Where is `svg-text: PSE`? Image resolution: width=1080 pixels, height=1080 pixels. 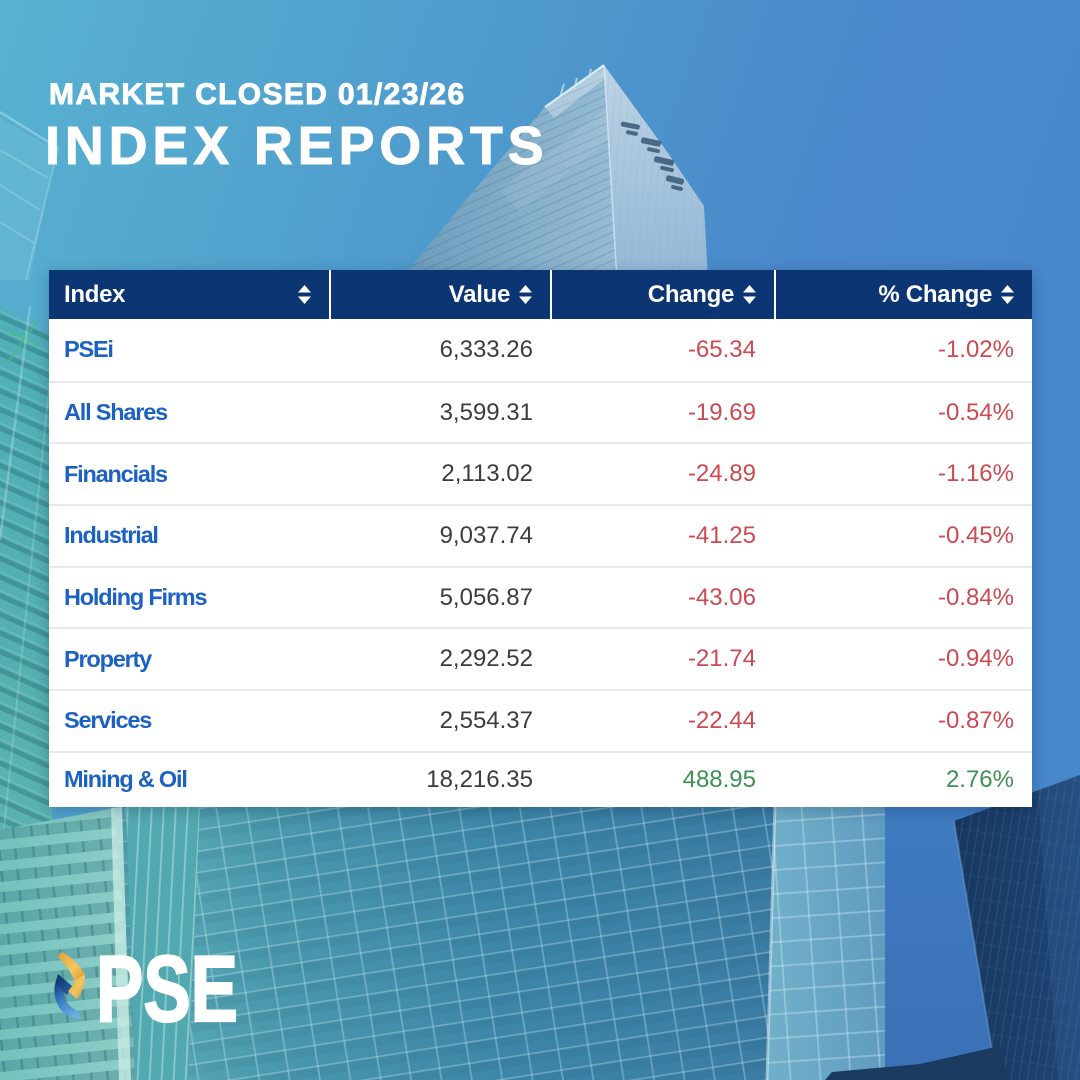
svg-text: PSE is located at coordinates (167, 988).